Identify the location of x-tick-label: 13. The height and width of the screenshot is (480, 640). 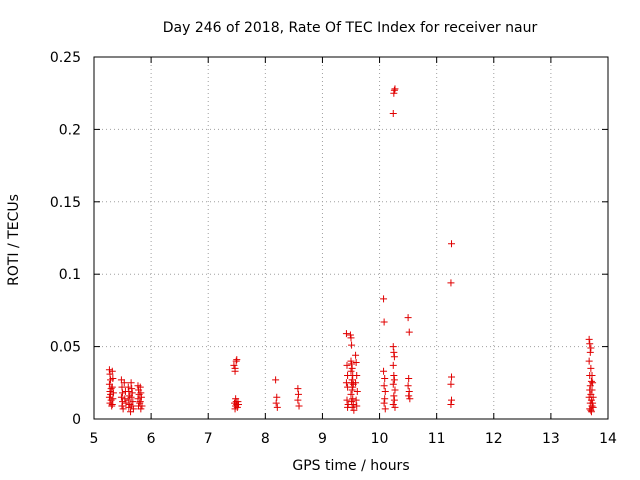
(551, 439).